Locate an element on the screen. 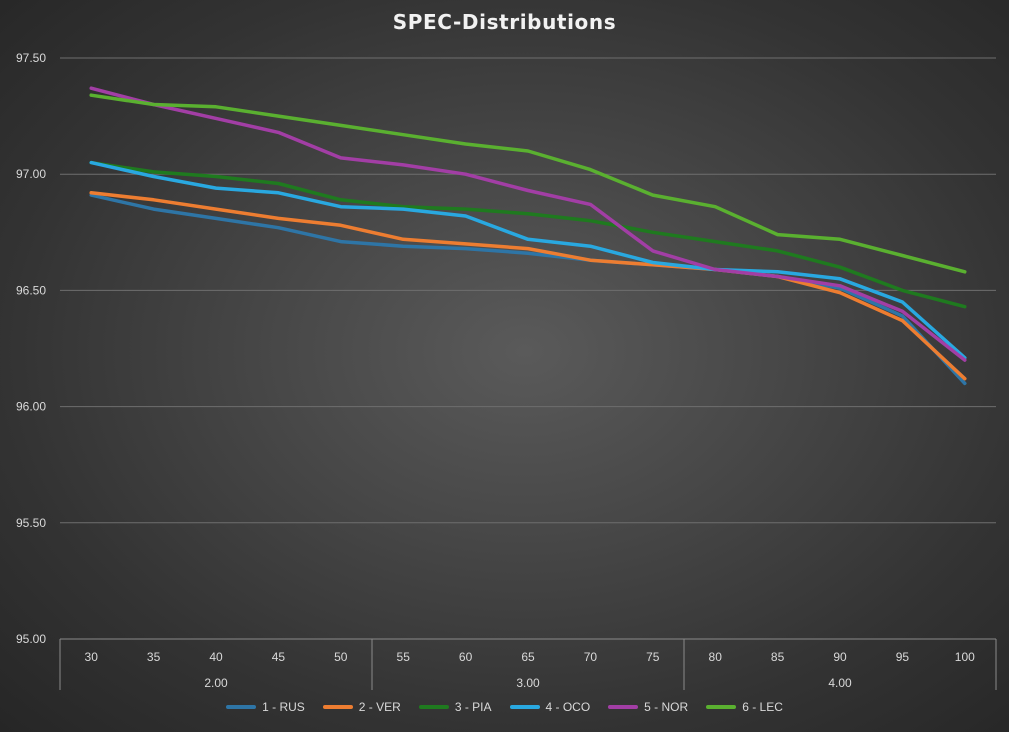 The height and width of the screenshot is (732, 1009). x-tick-label: 90 is located at coordinates (840, 657).